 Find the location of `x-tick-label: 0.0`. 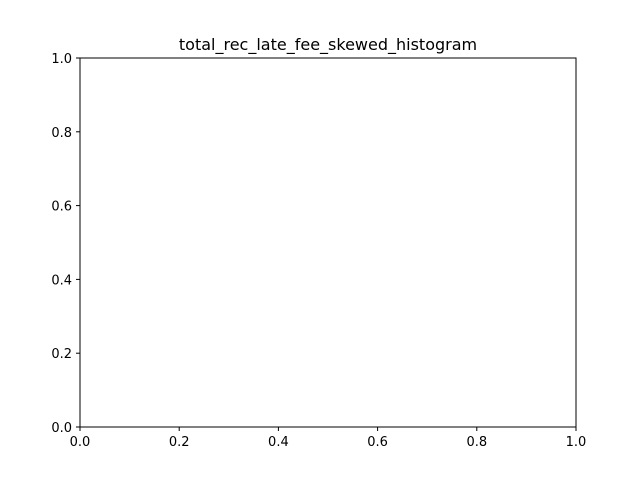

x-tick-label: 0.0 is located at coordinates (80, 442).